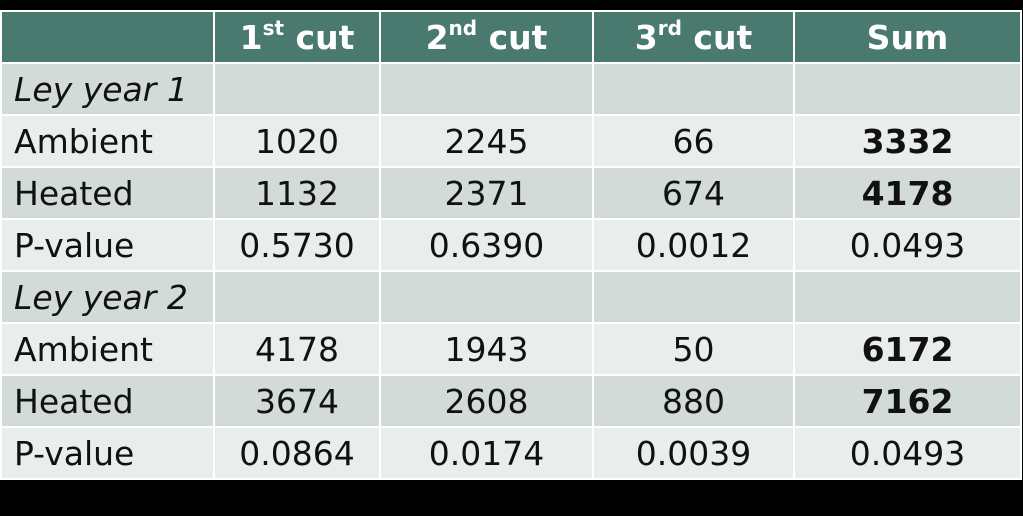 Image resolution: width=1023 pixels, height=516 pixels. I want to click on table-cell: 0.6390, so click(486, 245).